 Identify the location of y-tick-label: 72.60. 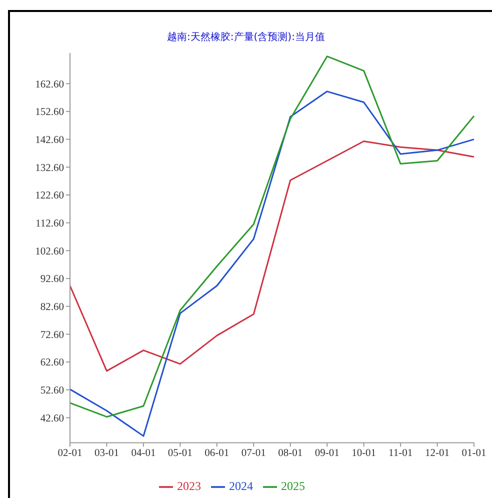
(52, 335).